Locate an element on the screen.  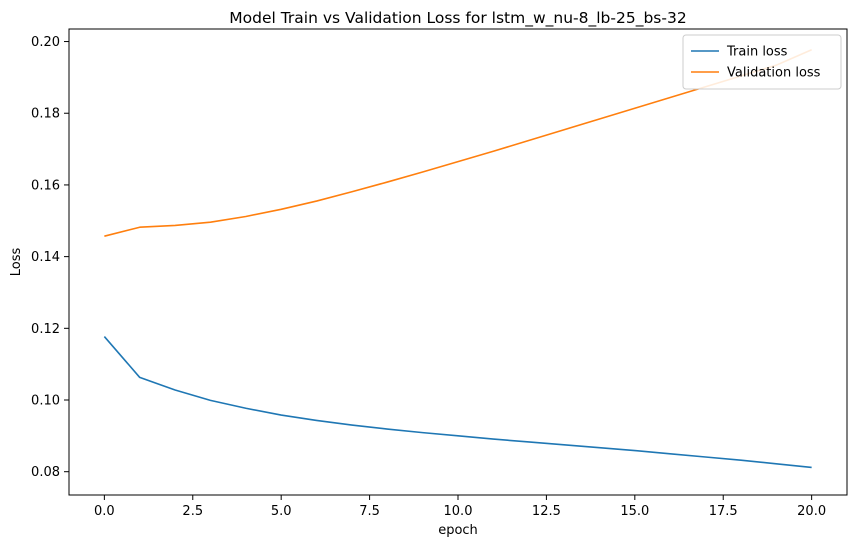
legend-label: Train loss is located at coordinates (757, 52).